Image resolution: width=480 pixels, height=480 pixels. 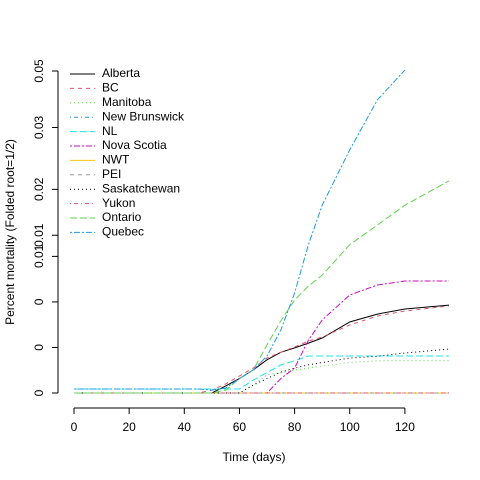 I want to click on legend-label: New Brunswick, so click(x=143, y=116).